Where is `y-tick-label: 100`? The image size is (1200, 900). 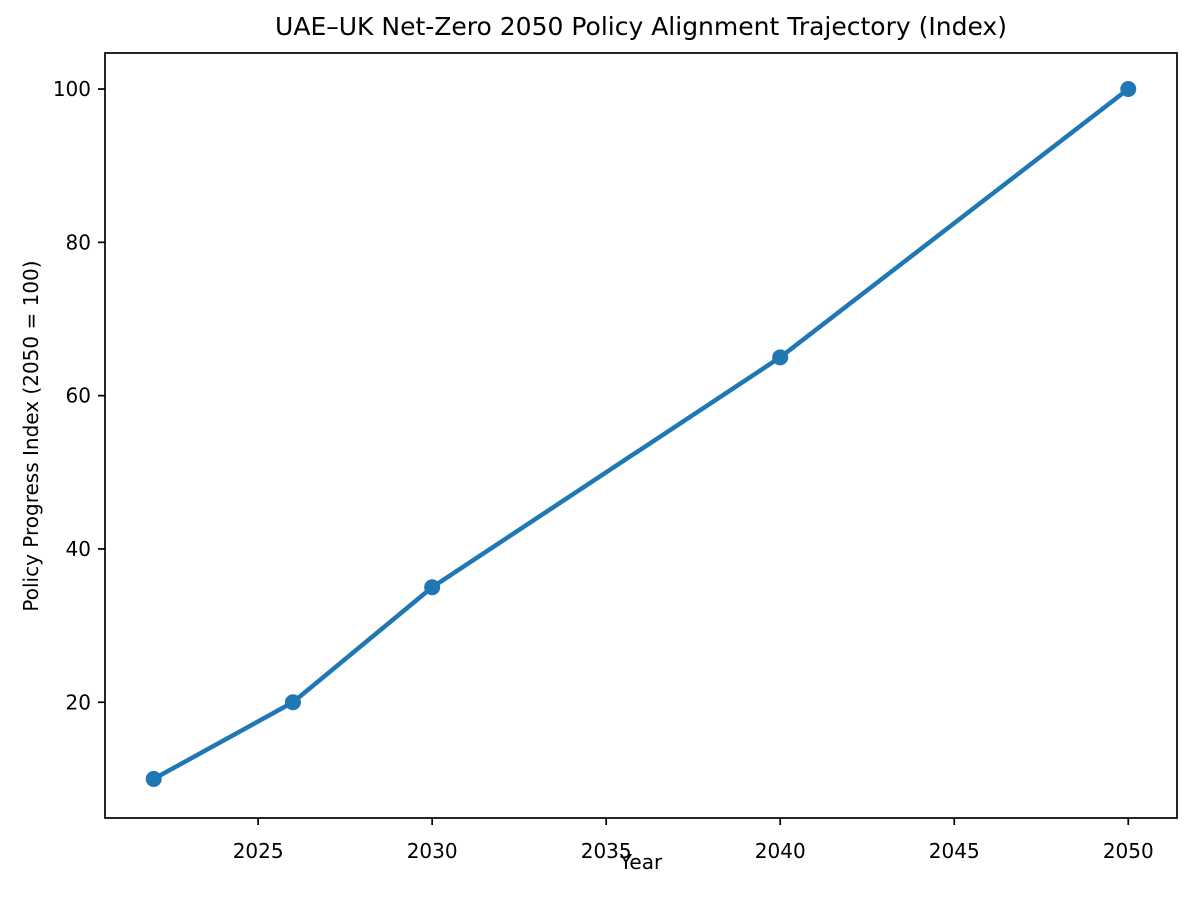
y-tick-label: 100 is located at coordinates (72, 89).